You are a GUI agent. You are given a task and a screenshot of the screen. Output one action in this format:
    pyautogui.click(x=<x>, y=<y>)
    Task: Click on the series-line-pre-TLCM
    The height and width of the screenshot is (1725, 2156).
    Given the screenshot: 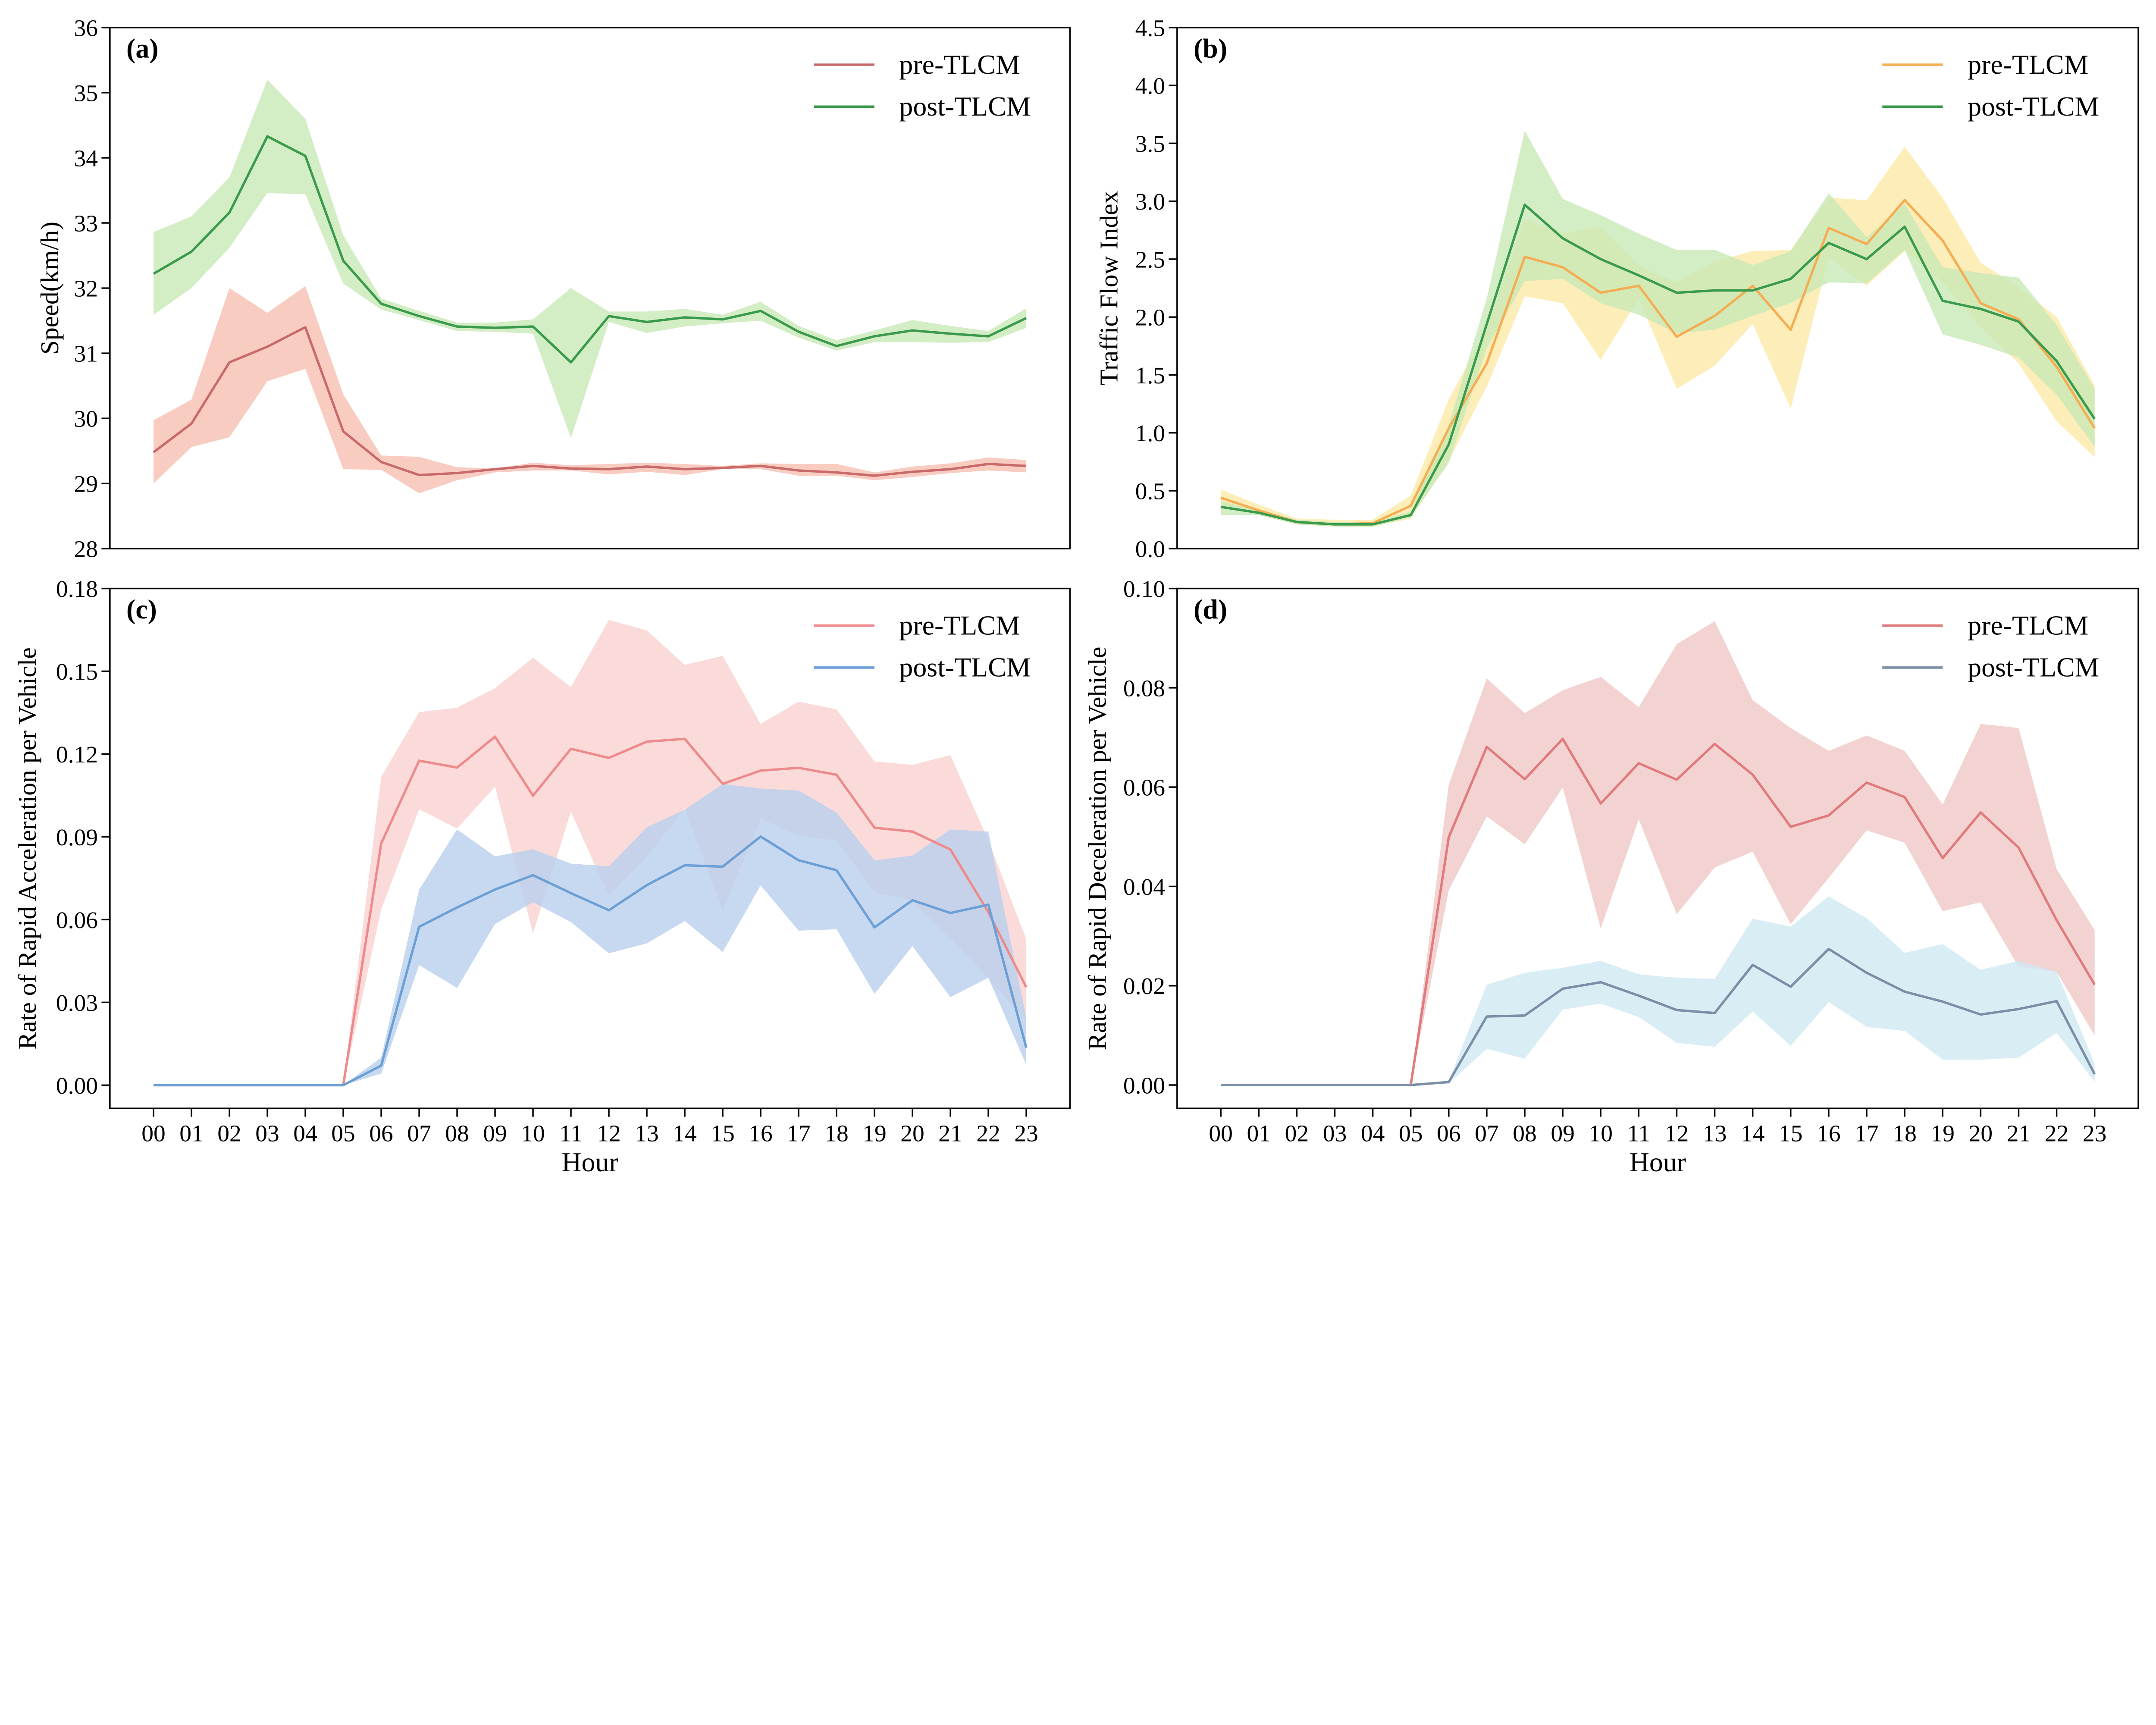 What is the action you would take?
    pyautogui.click(x=590, y=402)
    